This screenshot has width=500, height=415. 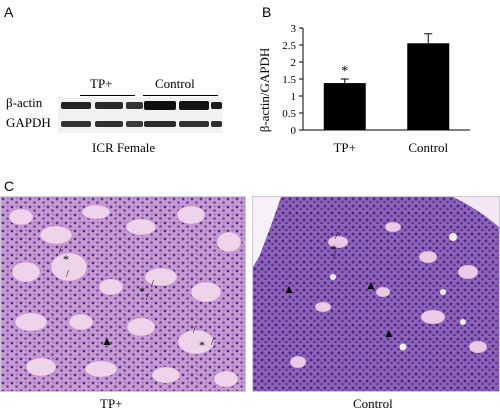 What do you see at coordinates (294, 97) in the screenshot?
I see `y-tick-label: 1` at bounding box center [294, 97].